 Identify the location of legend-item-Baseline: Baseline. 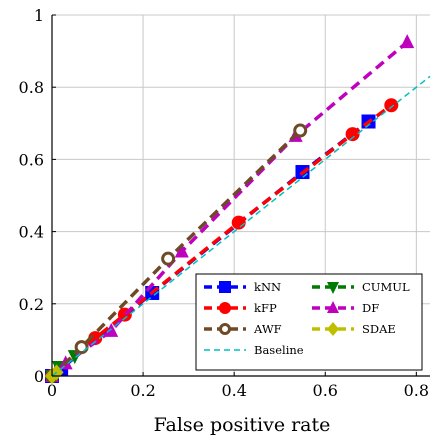
(254, 350).